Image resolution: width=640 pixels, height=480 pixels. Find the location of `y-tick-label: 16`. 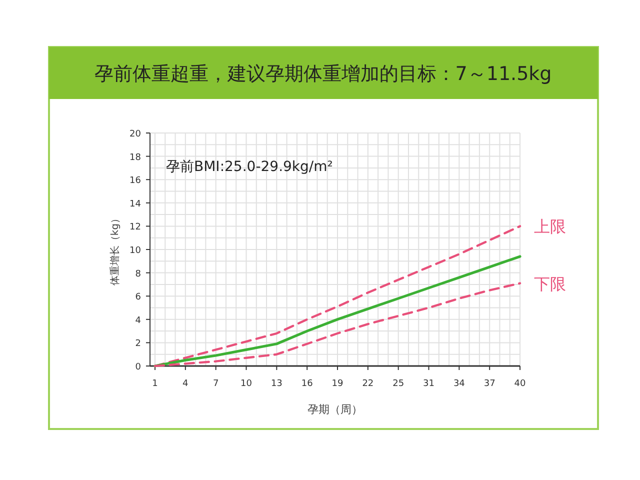

y-tick-label: 16 is located at coordinates (136, 181).